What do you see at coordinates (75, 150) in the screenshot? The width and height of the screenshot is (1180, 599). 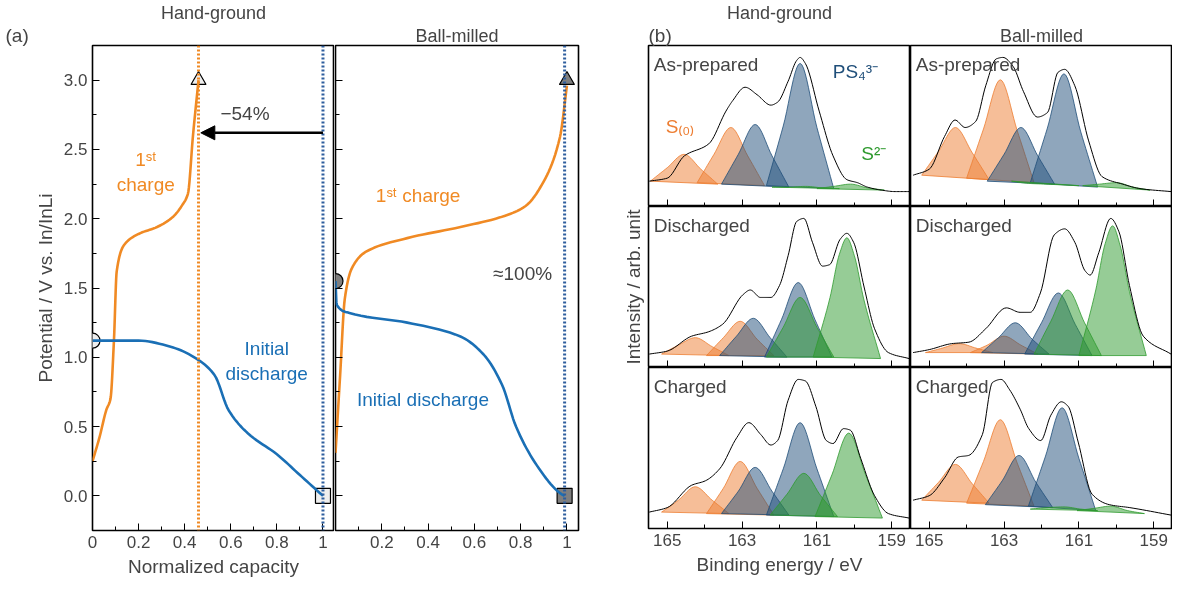 I see `y-tick-label: 2.5` at bounding box center [75, 150].